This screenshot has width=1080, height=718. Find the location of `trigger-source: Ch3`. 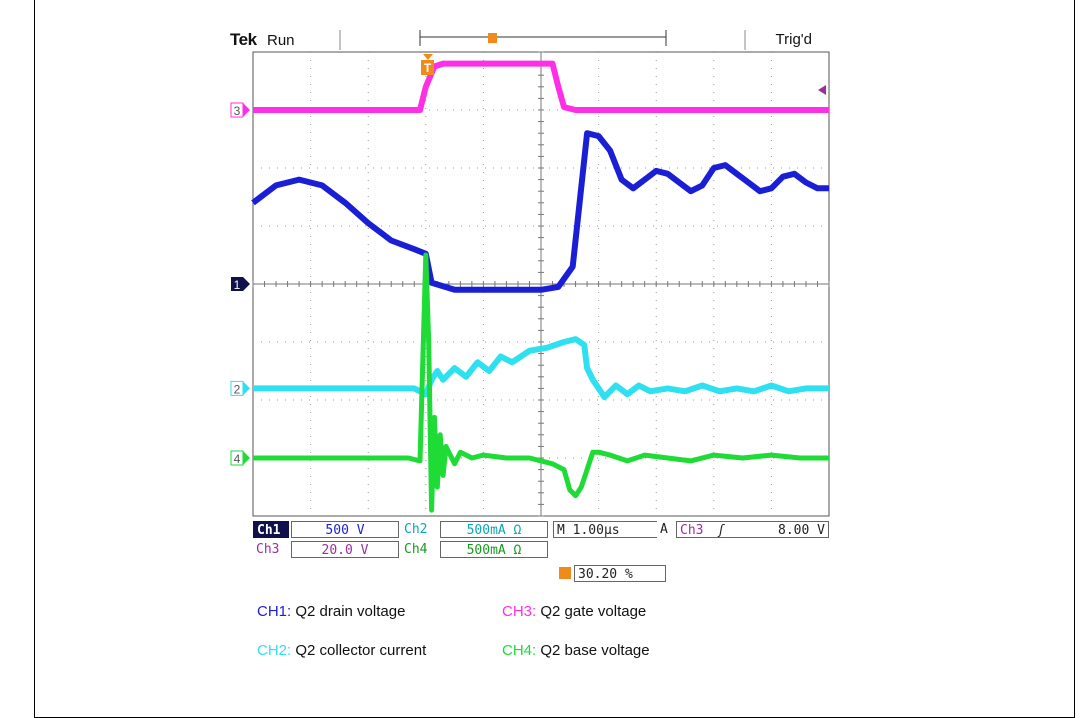

trigger-source: Ch3 is located at coordinates (692, 530).